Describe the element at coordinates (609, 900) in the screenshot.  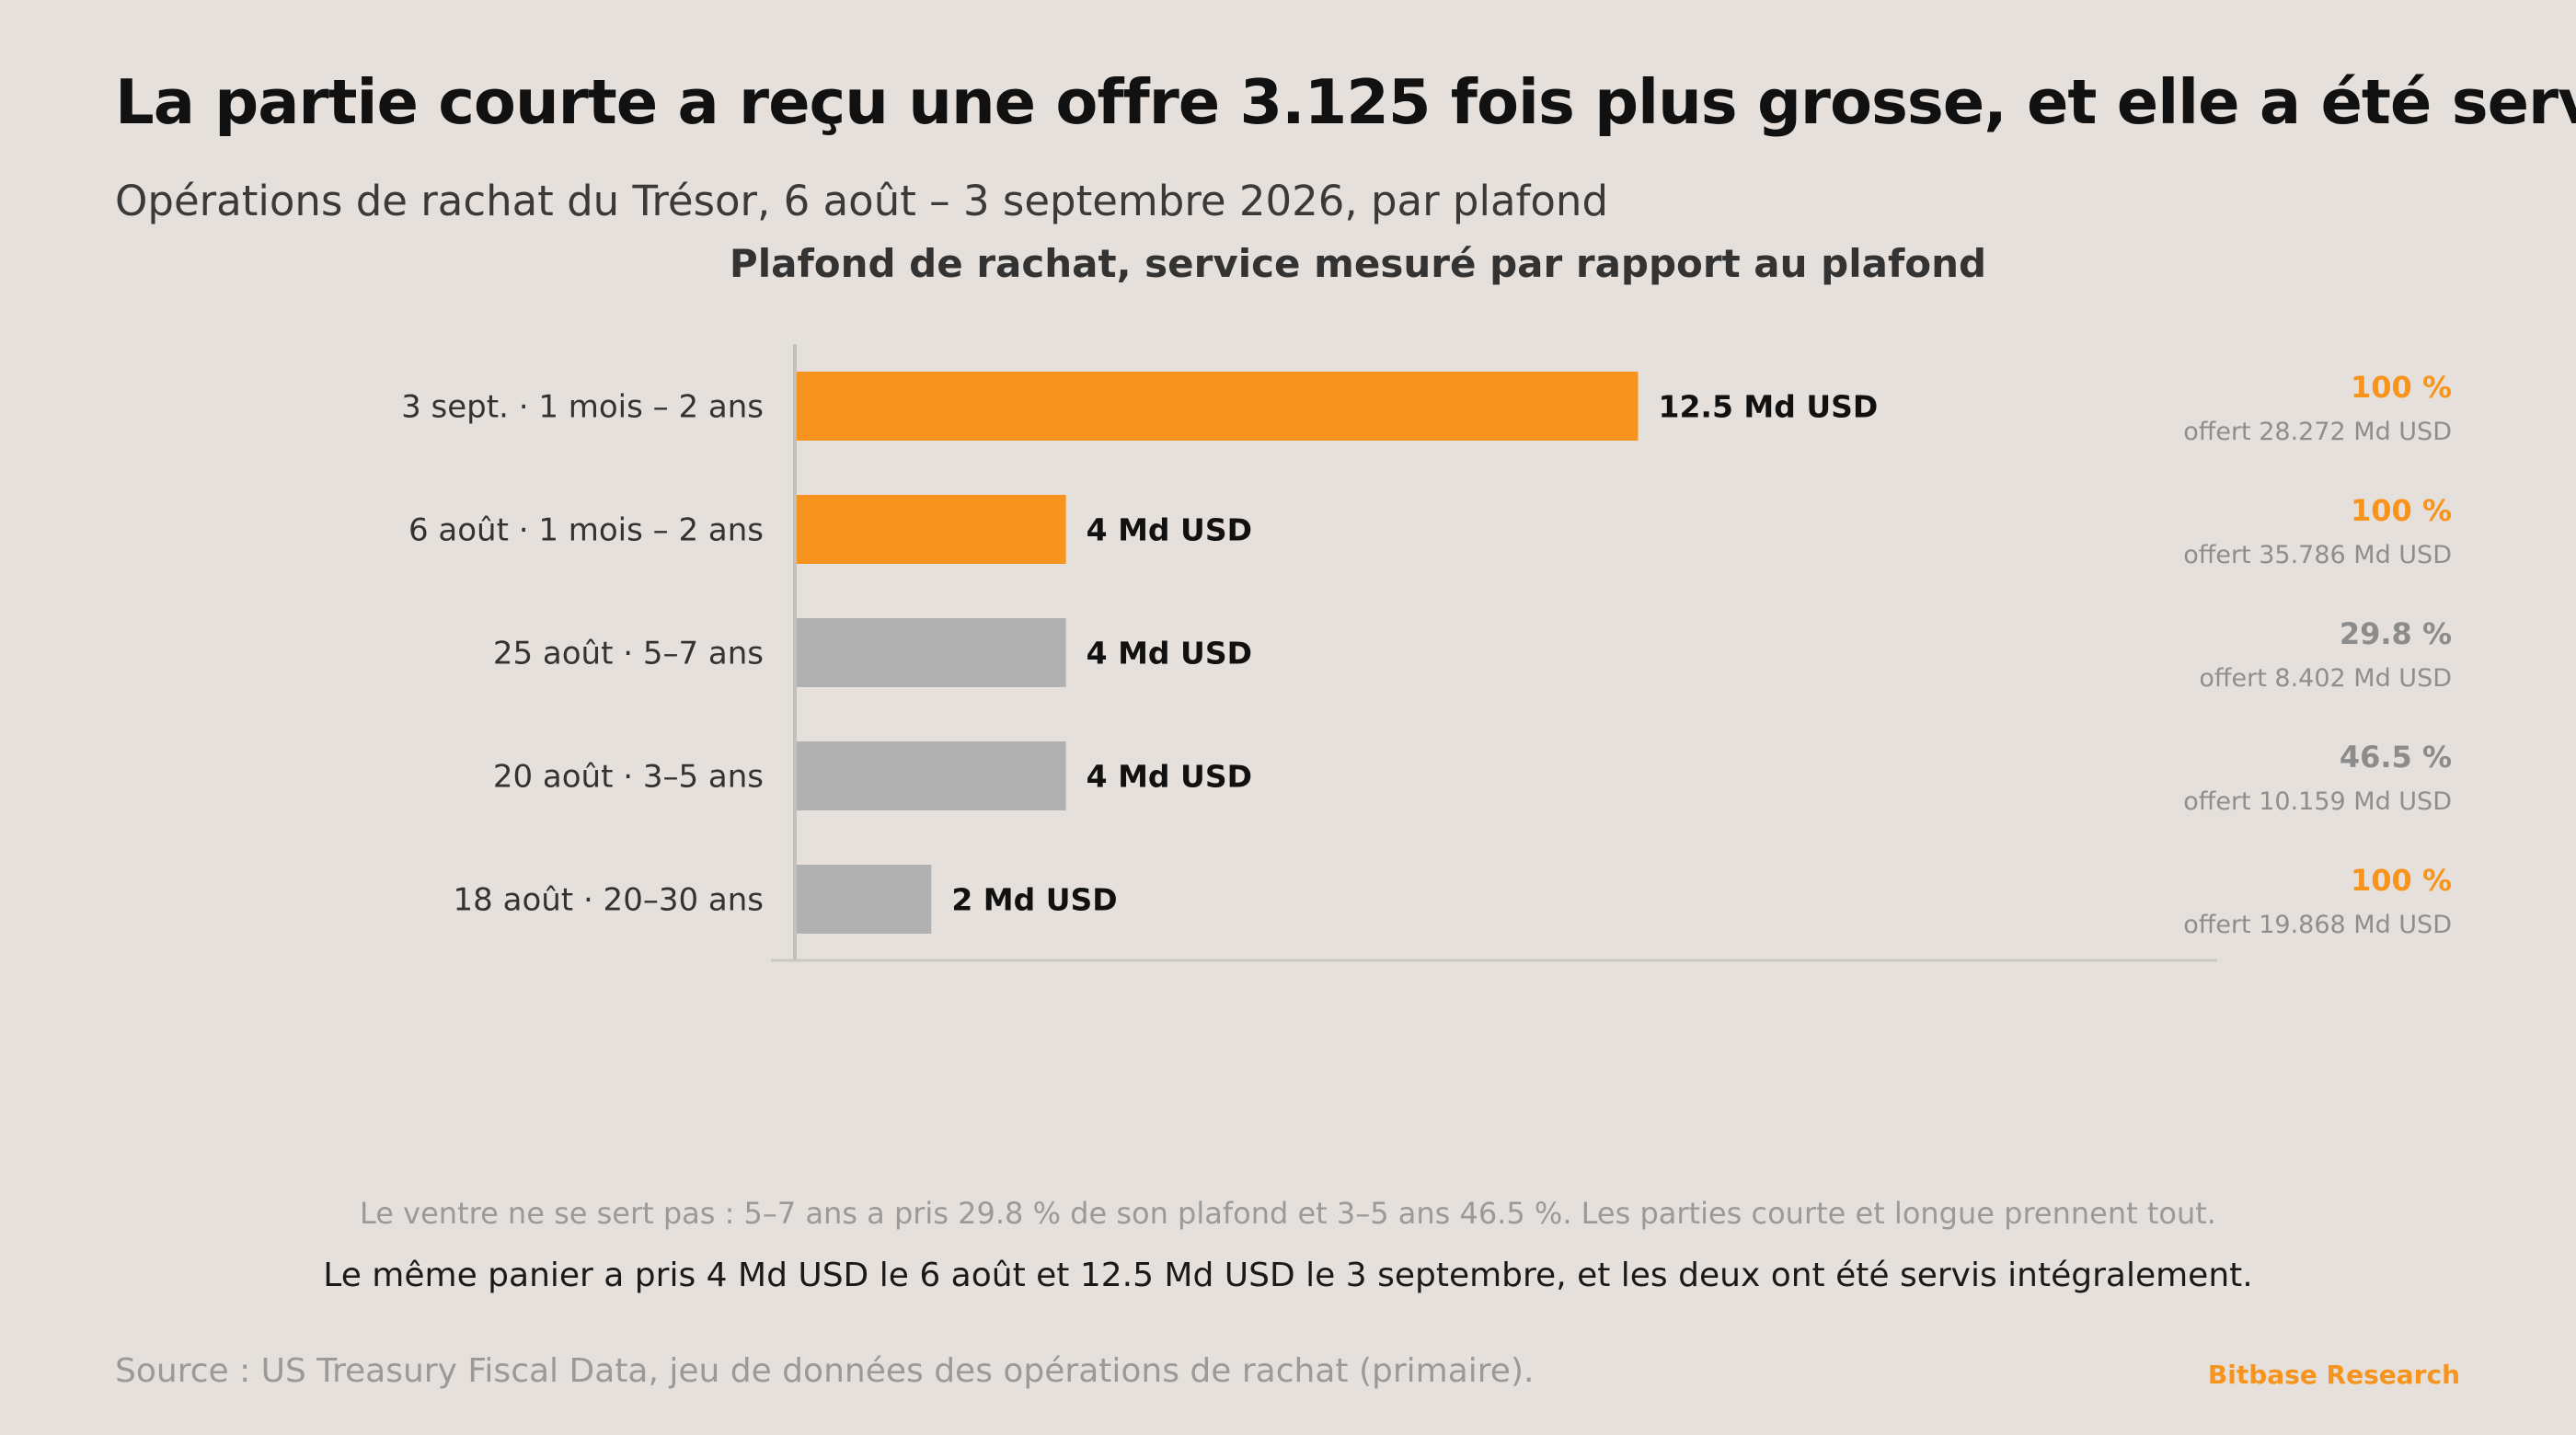
I see `category-label: 18 août · 20–30 ans` at that location.